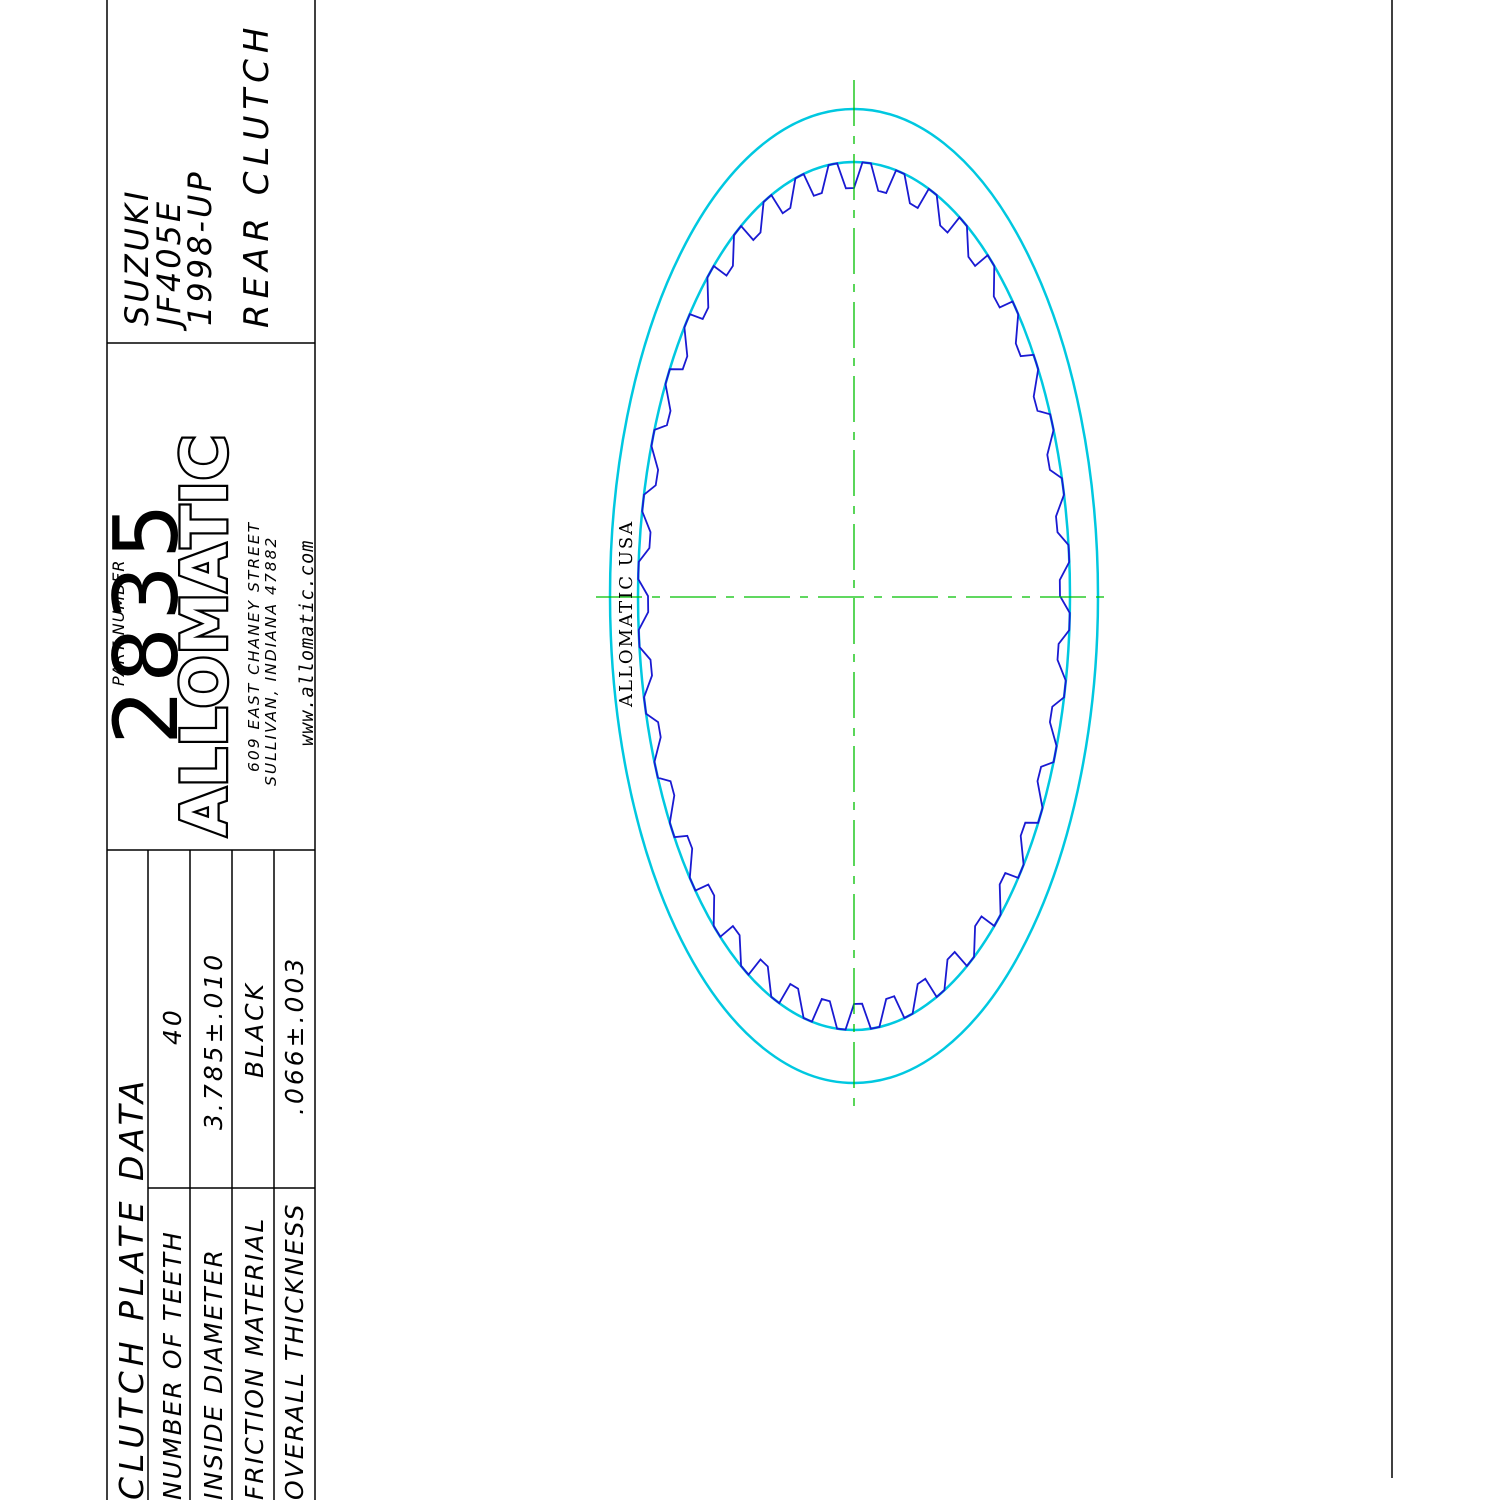 The image size is (1500, 1500). I want to click on application-position: REAR CLUTCH, so click(257, 175).